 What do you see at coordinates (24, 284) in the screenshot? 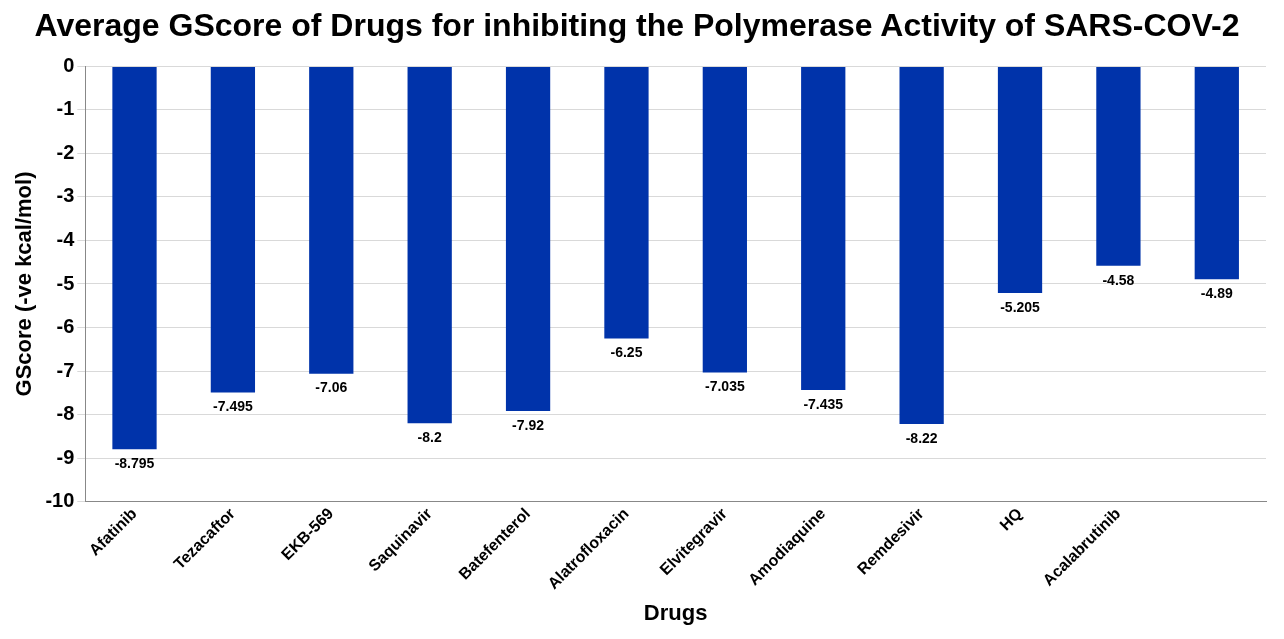
I see `y-axis-title: GScore (-ve kcal/mol)` at bounding box center [24, 284].